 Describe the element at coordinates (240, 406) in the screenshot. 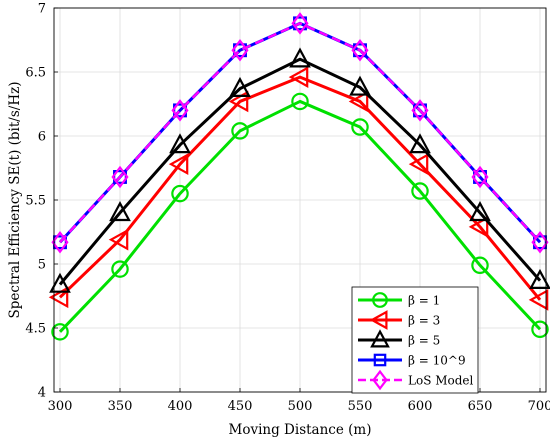

I see `x-tick-label: 450` at that location.